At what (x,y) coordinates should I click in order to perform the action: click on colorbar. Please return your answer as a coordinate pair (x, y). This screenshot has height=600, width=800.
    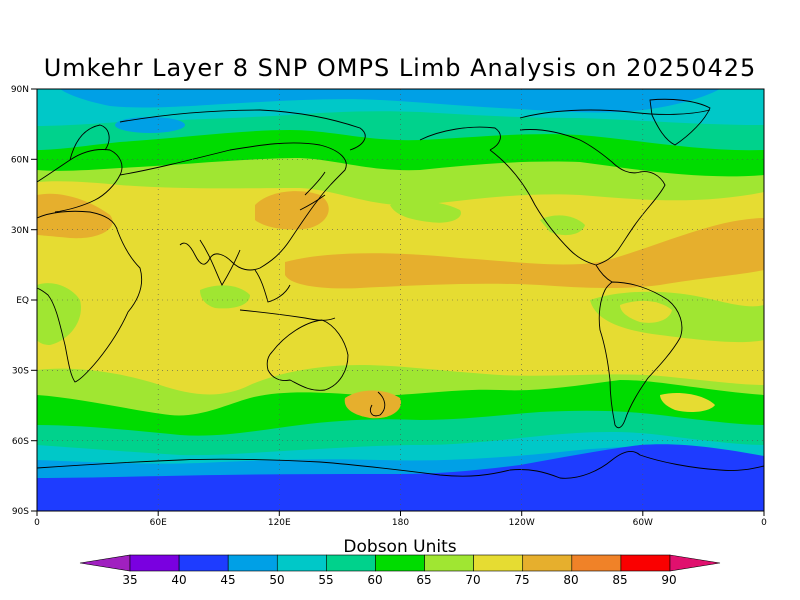
    Looking at the image, I should click on (400, 563).